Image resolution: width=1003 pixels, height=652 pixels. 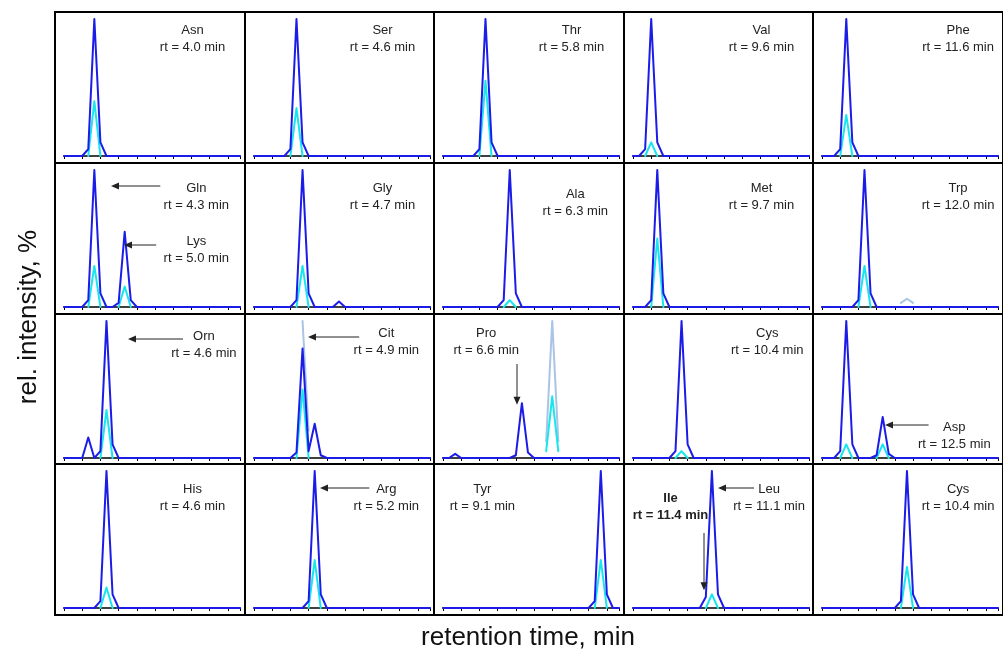 What do you see at coordinates (382, 37) in the screenshot?
I see `annotation: Ser rt = 4.6 min` at bounding box center [382, 37].